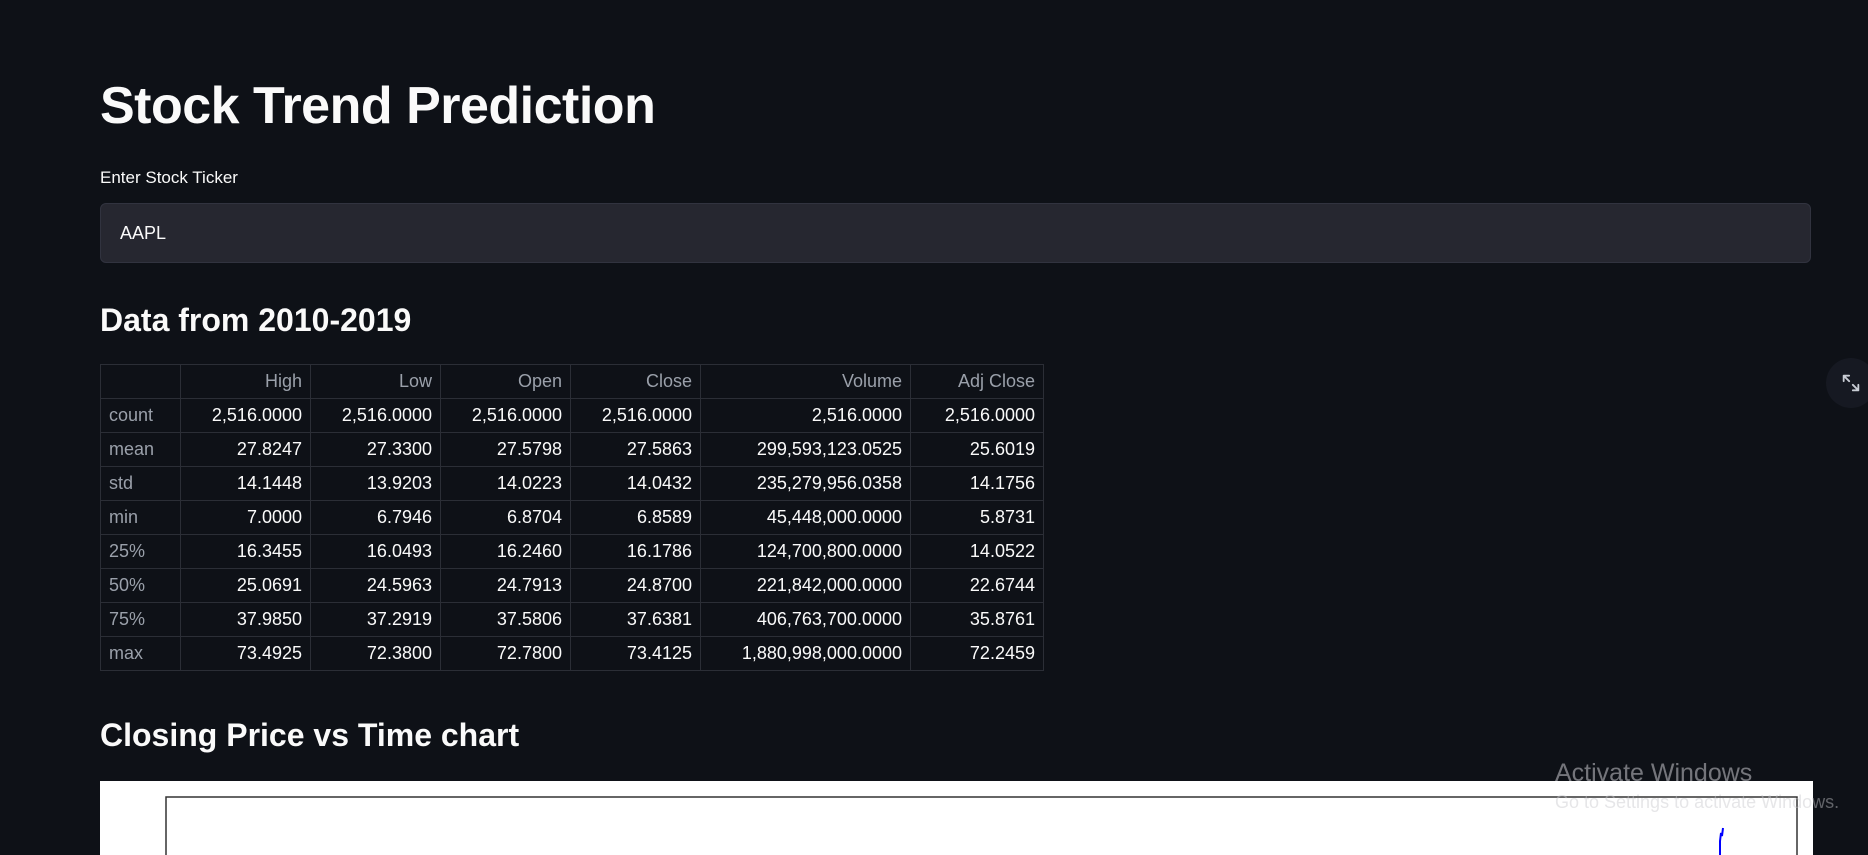  Describe the element at coordinates (375, 551) in the screenshot. I see `table-cell: 16.0493` at that location.